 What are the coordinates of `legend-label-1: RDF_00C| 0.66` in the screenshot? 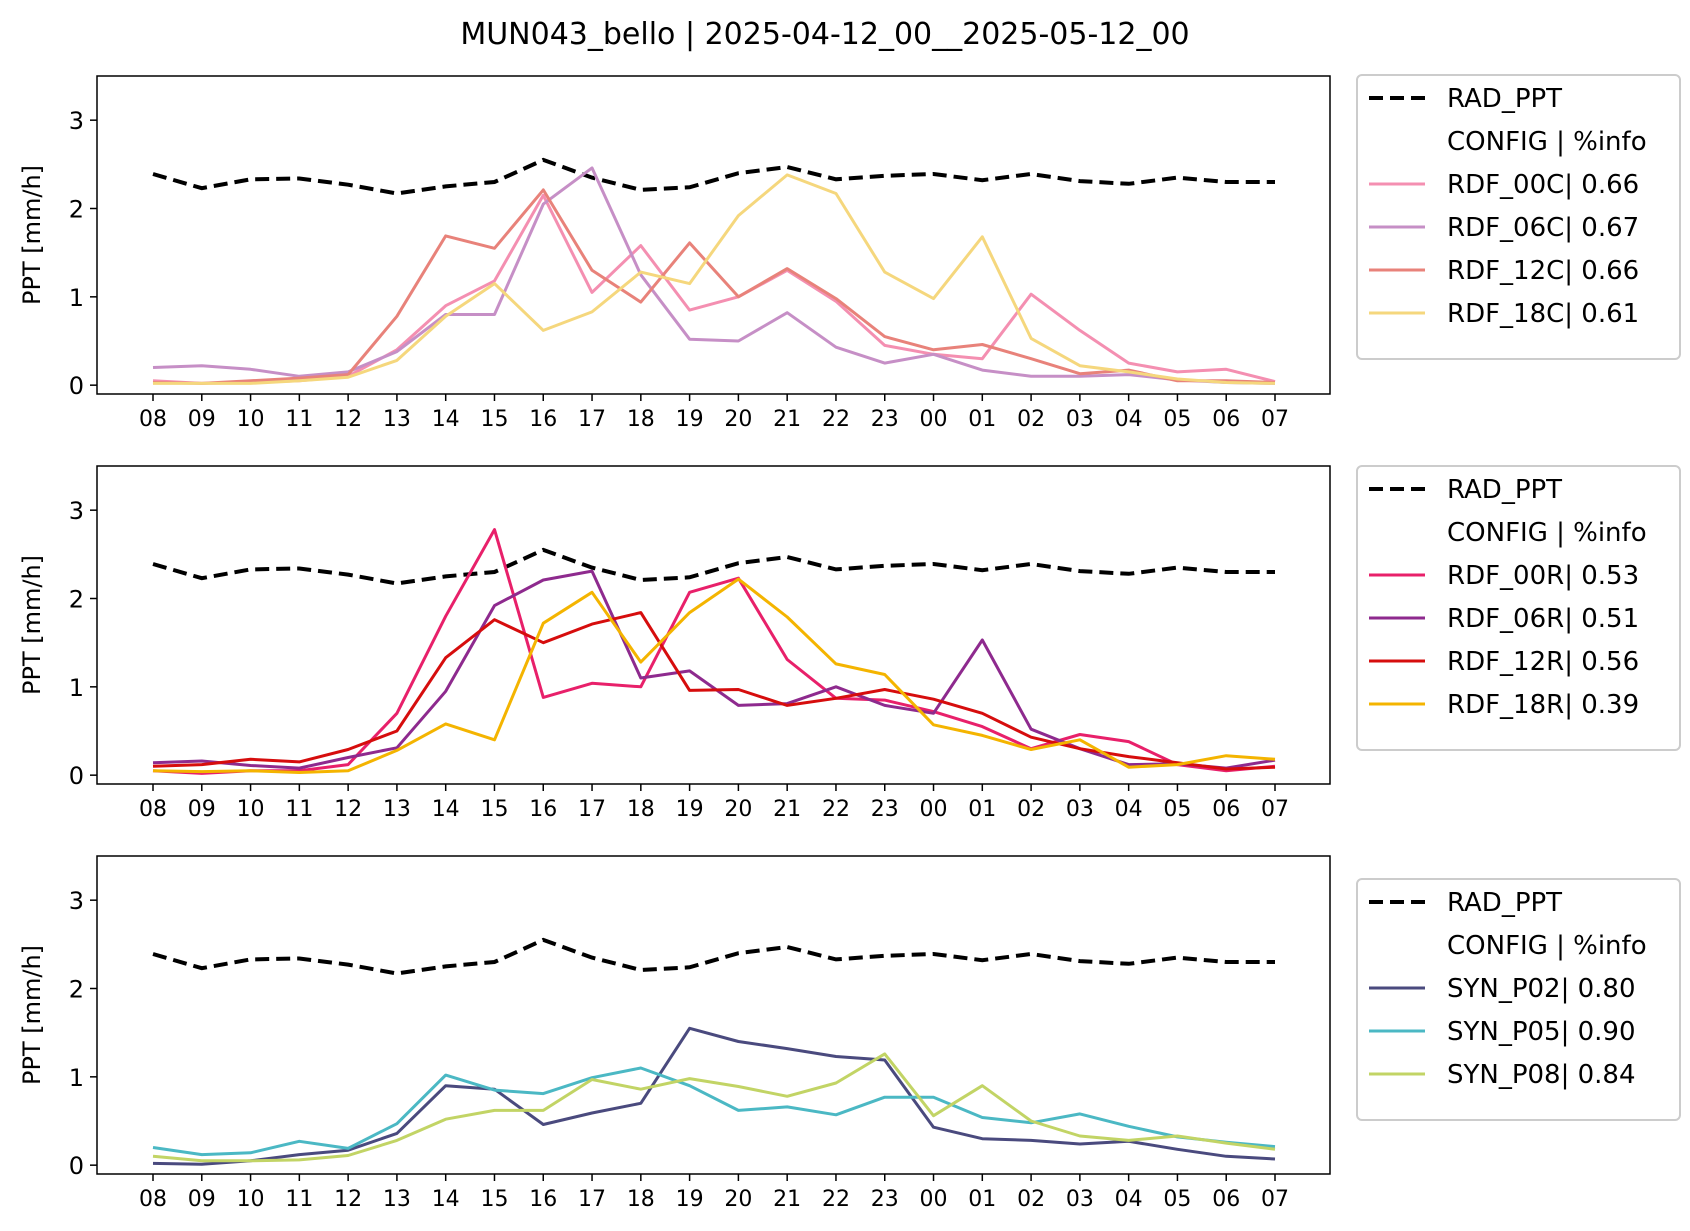 It's located at (1543, 185).